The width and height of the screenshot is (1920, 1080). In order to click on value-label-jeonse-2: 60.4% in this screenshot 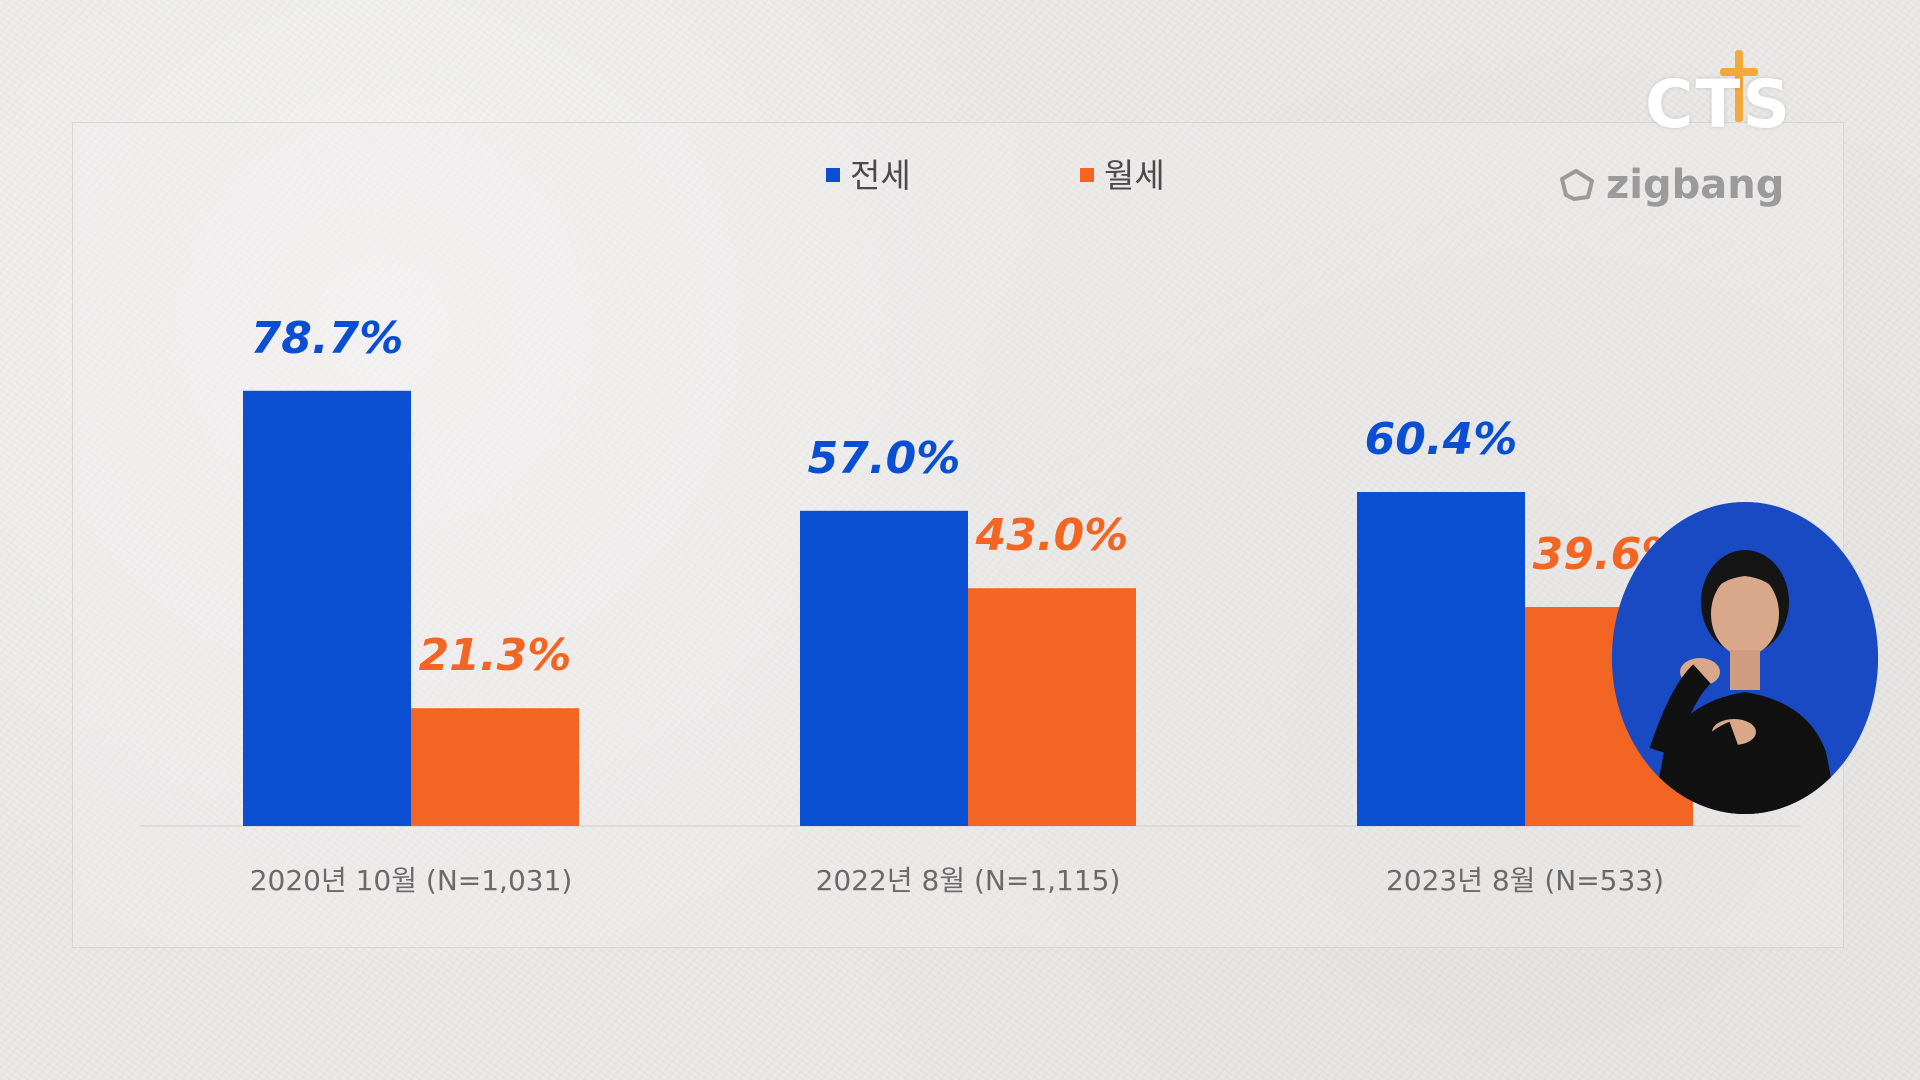, I will do `click(1441, 439)`.